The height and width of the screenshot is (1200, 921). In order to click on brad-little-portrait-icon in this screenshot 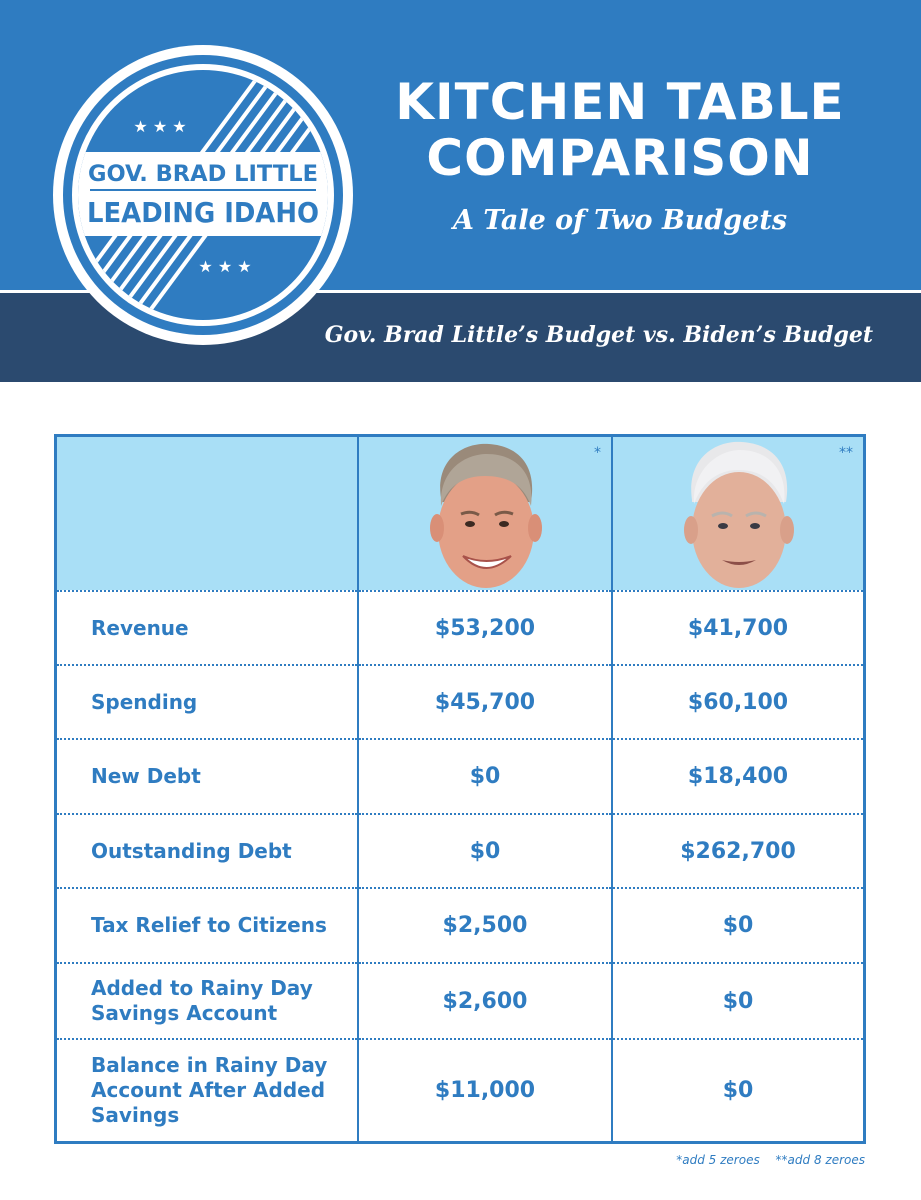, I will do `click(486, 515)`.